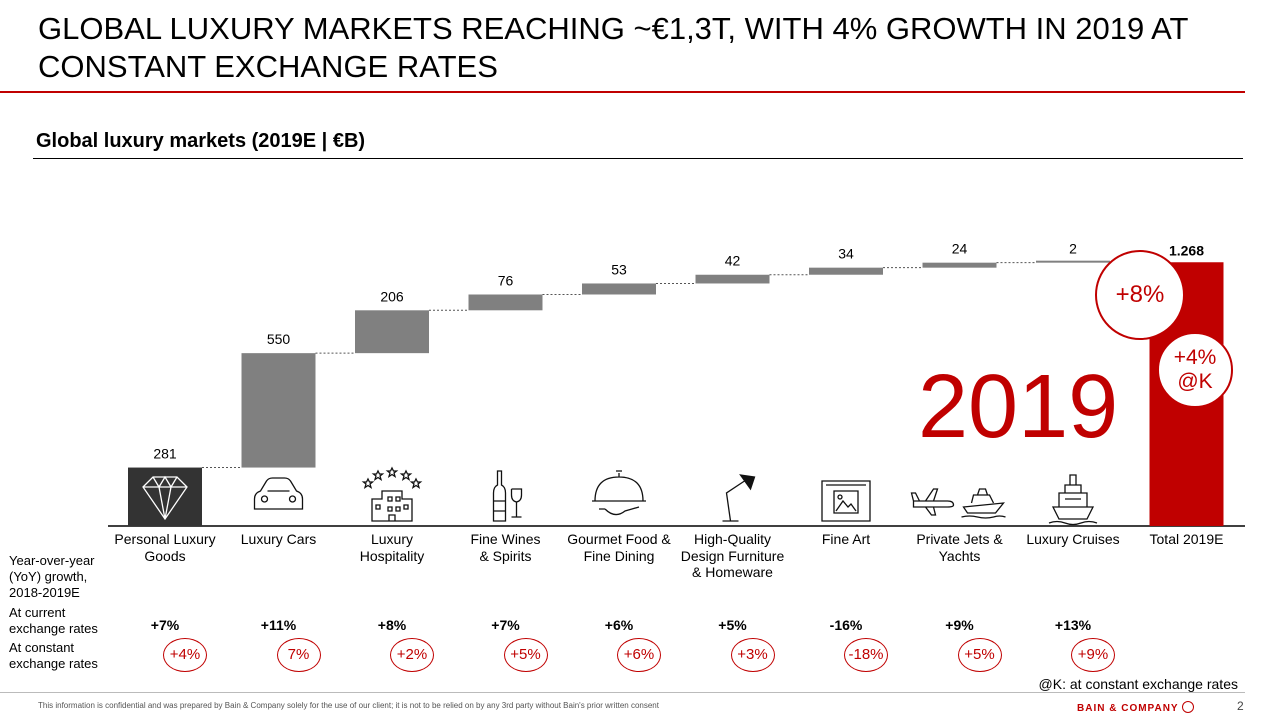 This screenshot has height=721, width=1280. I want to click on growth-current-gourmet-food-fine-dining: +6%, so click(619, 625).